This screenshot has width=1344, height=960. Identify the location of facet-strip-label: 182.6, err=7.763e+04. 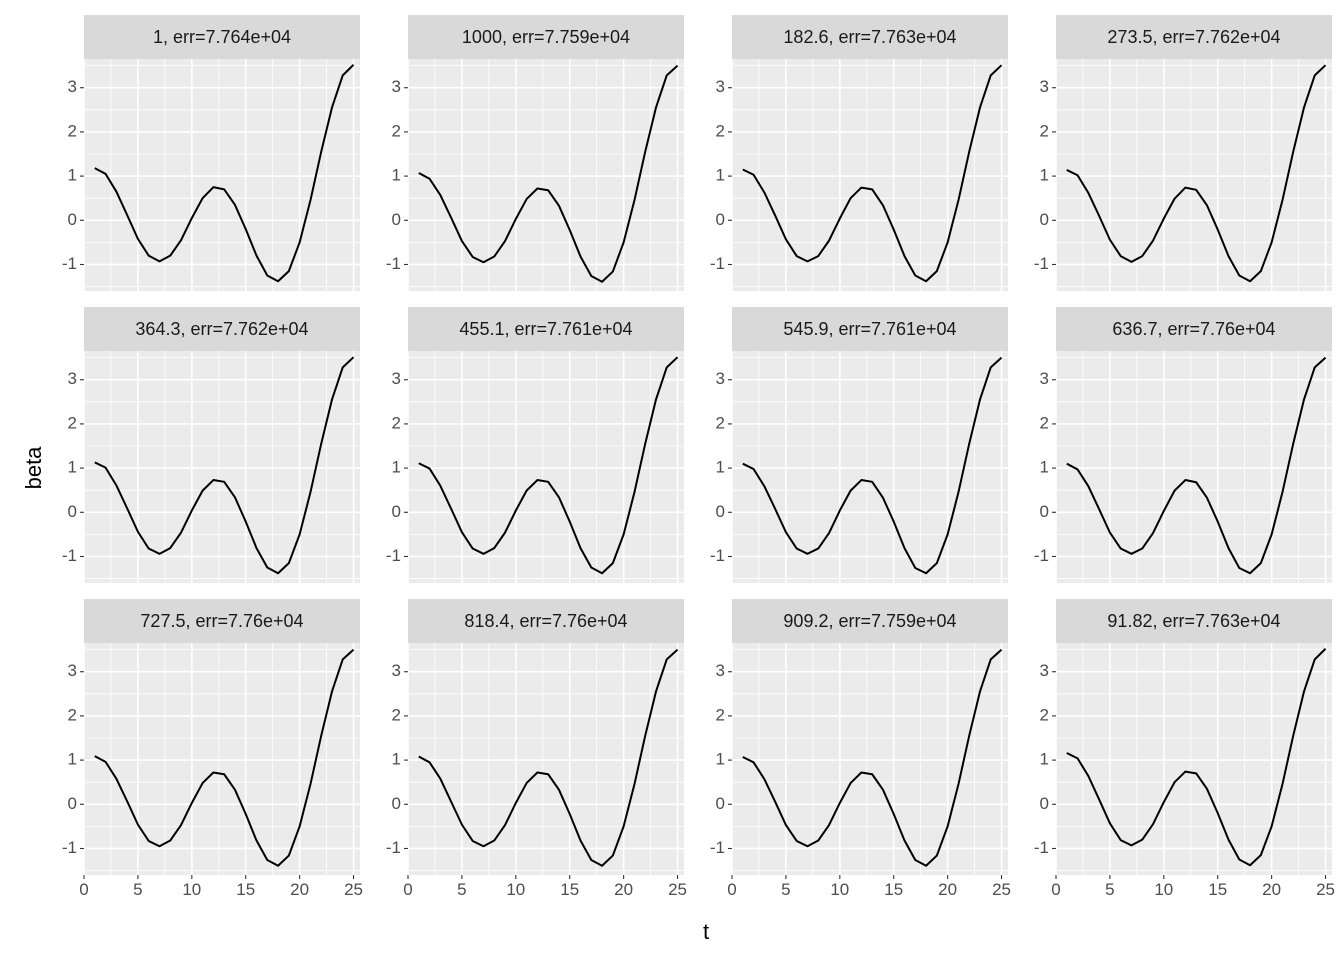
(869, 37).